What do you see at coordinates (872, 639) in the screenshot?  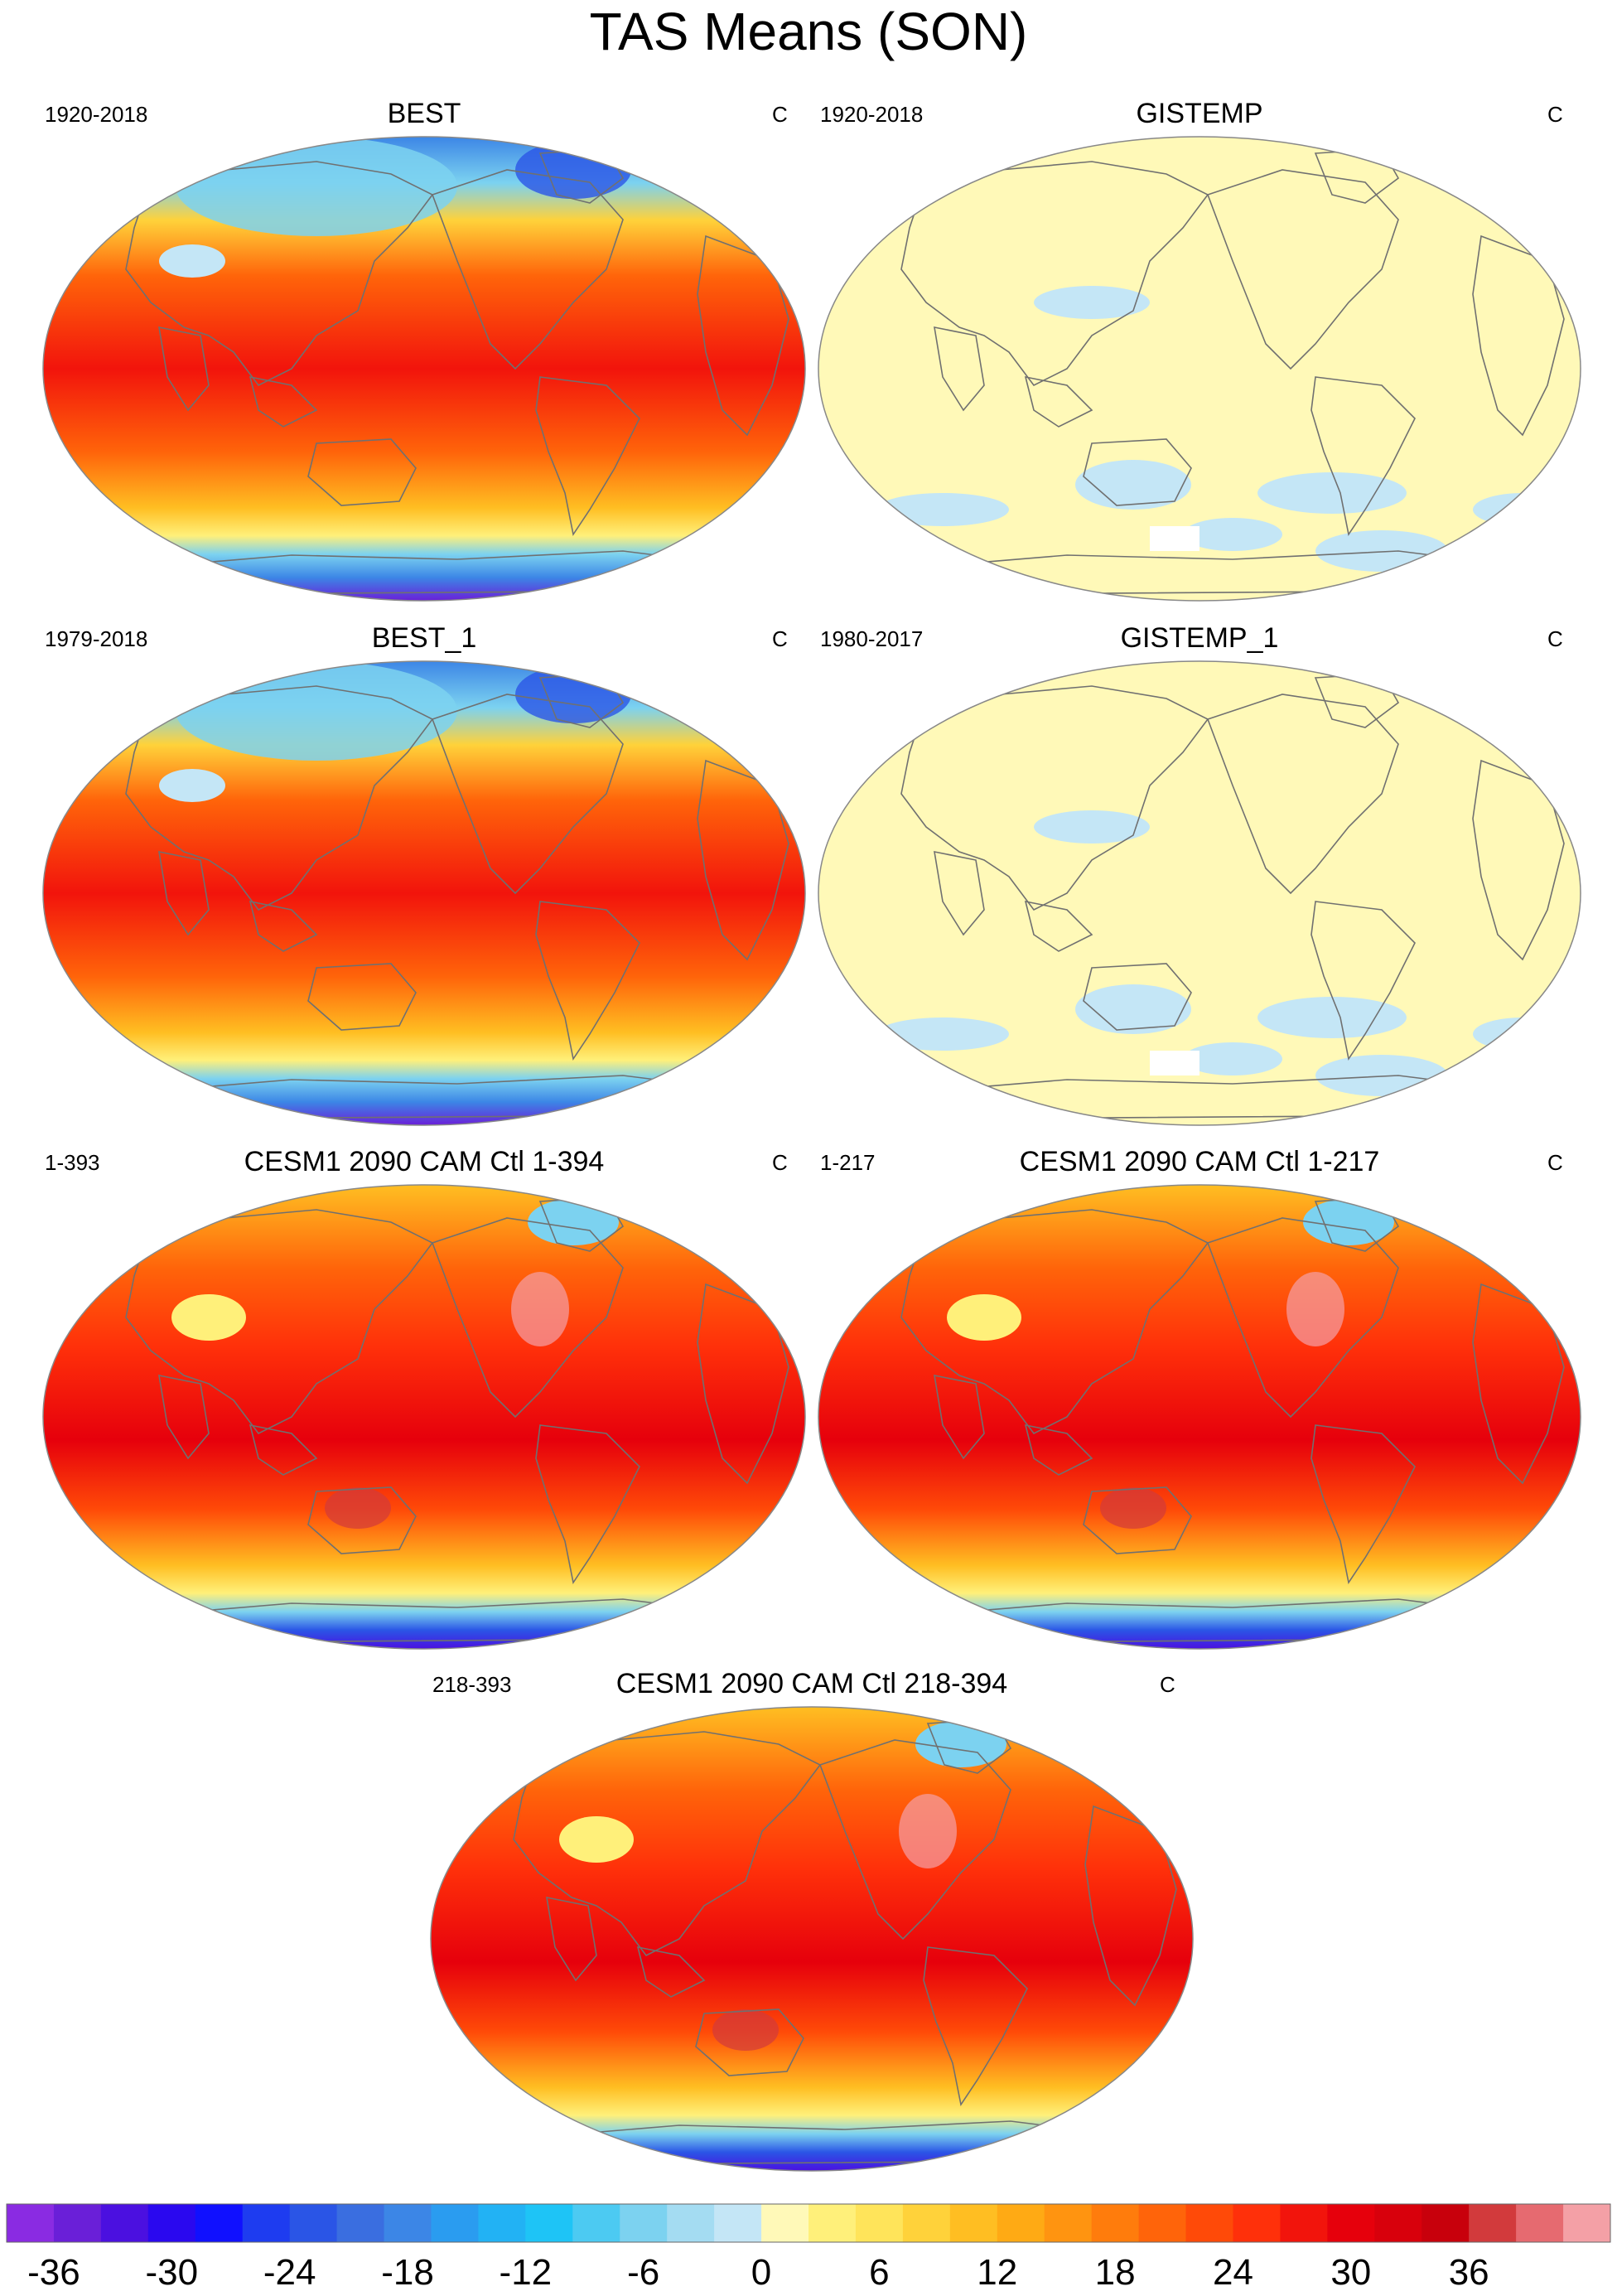 I see `panel-period: 1980-2017` at bounding box center [872, 639].